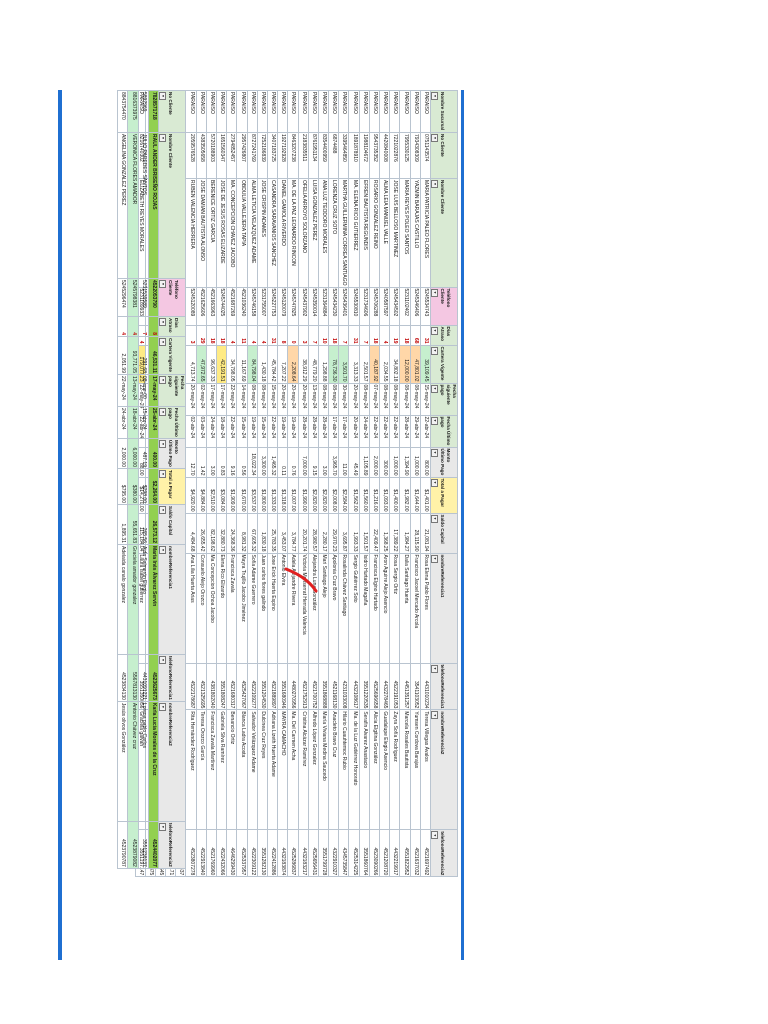 The image size is (768, 1024). What do you see at coordinates (211, 155) in the screenshot?
I see `table-cell: 5720188903` at bounding box center [211, 155].